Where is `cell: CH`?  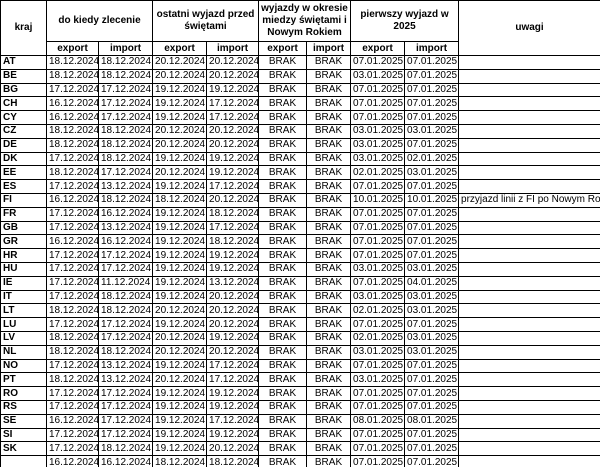 cell: CH is located at coordinates (23, 104).